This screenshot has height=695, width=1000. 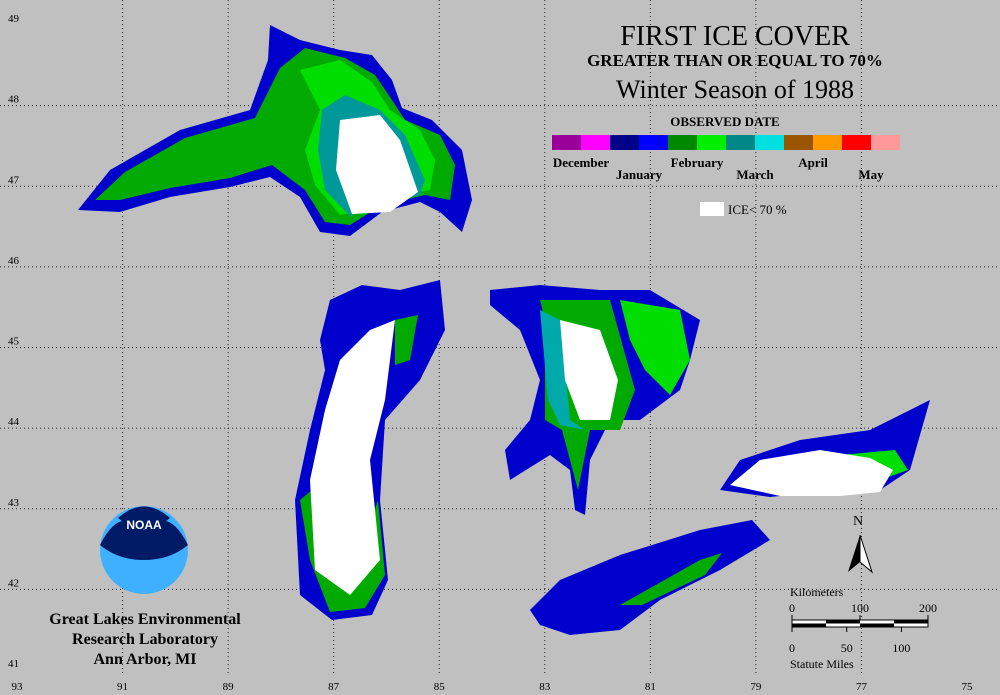 I want to click on legend-month: April, so click(x=813, y=162).